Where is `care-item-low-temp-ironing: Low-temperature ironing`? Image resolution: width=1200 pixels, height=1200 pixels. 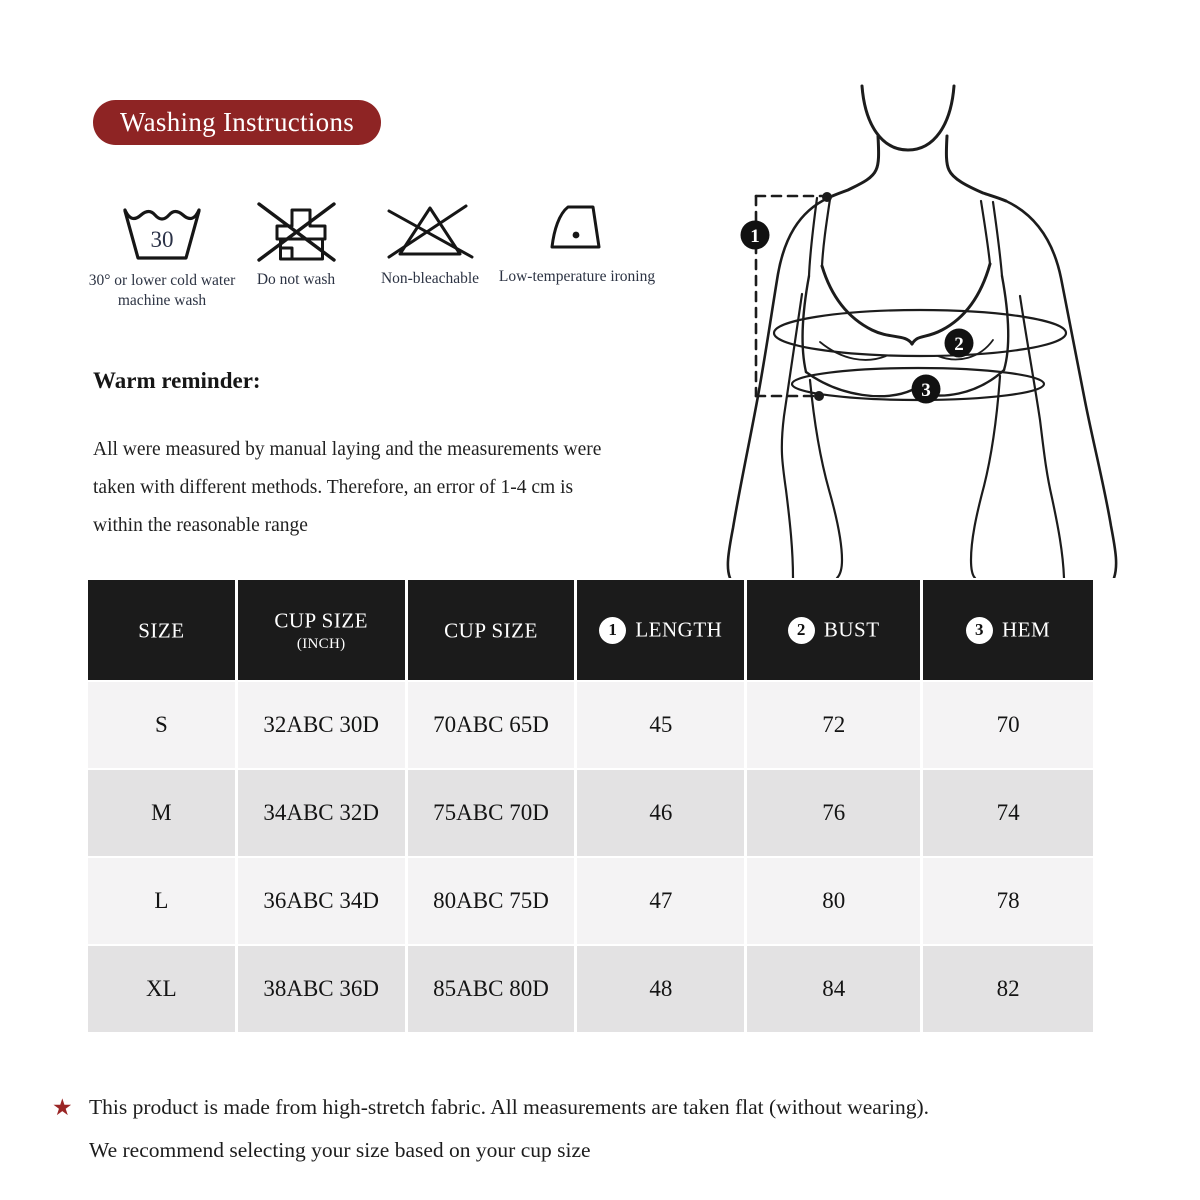 care-item-low-temp-ironing: Low-temperature ironing is located at coordinates (577, 242).